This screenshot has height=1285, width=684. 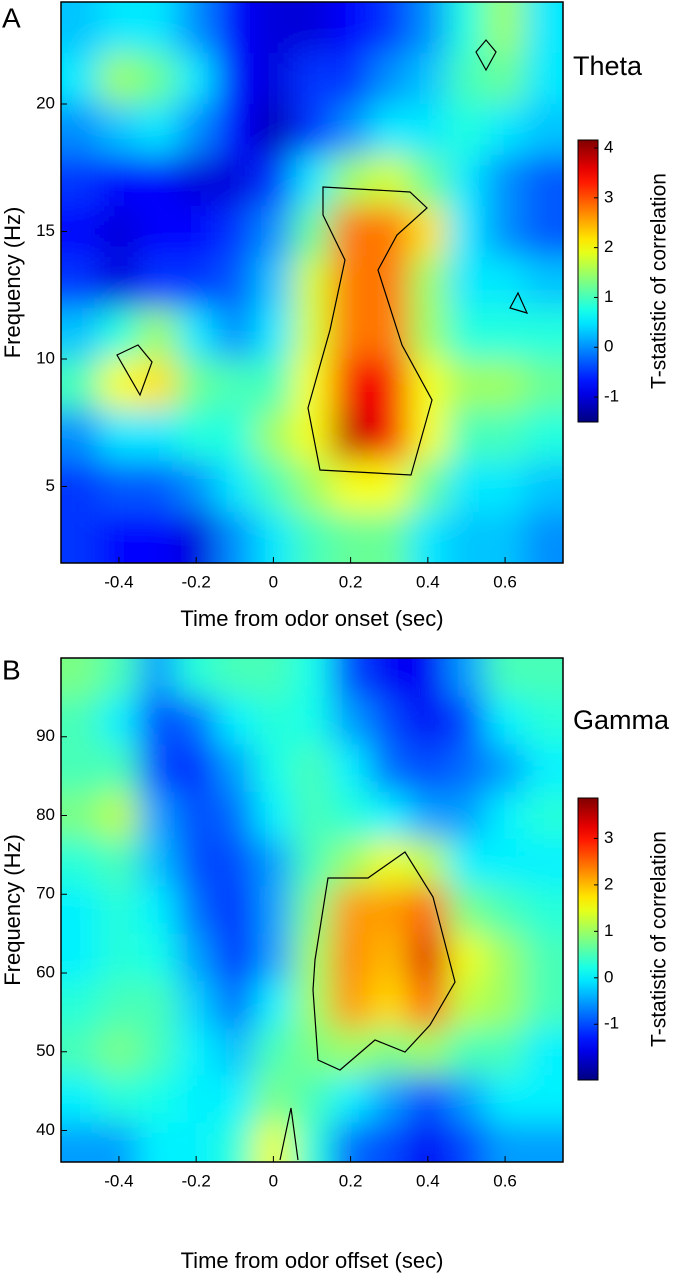 I want to click on y-tick-label: 5, so click(x=50, y=485).